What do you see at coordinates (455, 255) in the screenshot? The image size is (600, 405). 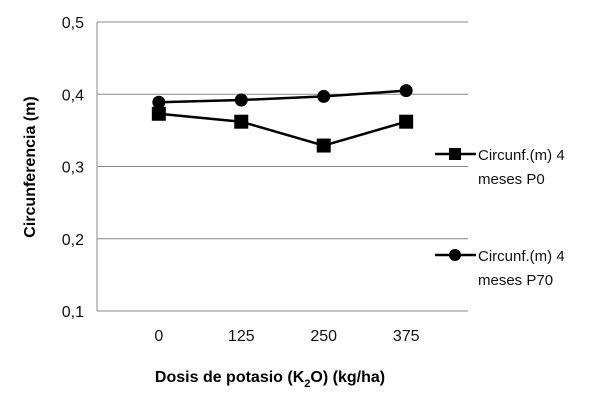 I see `legend-marker-circle` at bounding box center [455, 255].